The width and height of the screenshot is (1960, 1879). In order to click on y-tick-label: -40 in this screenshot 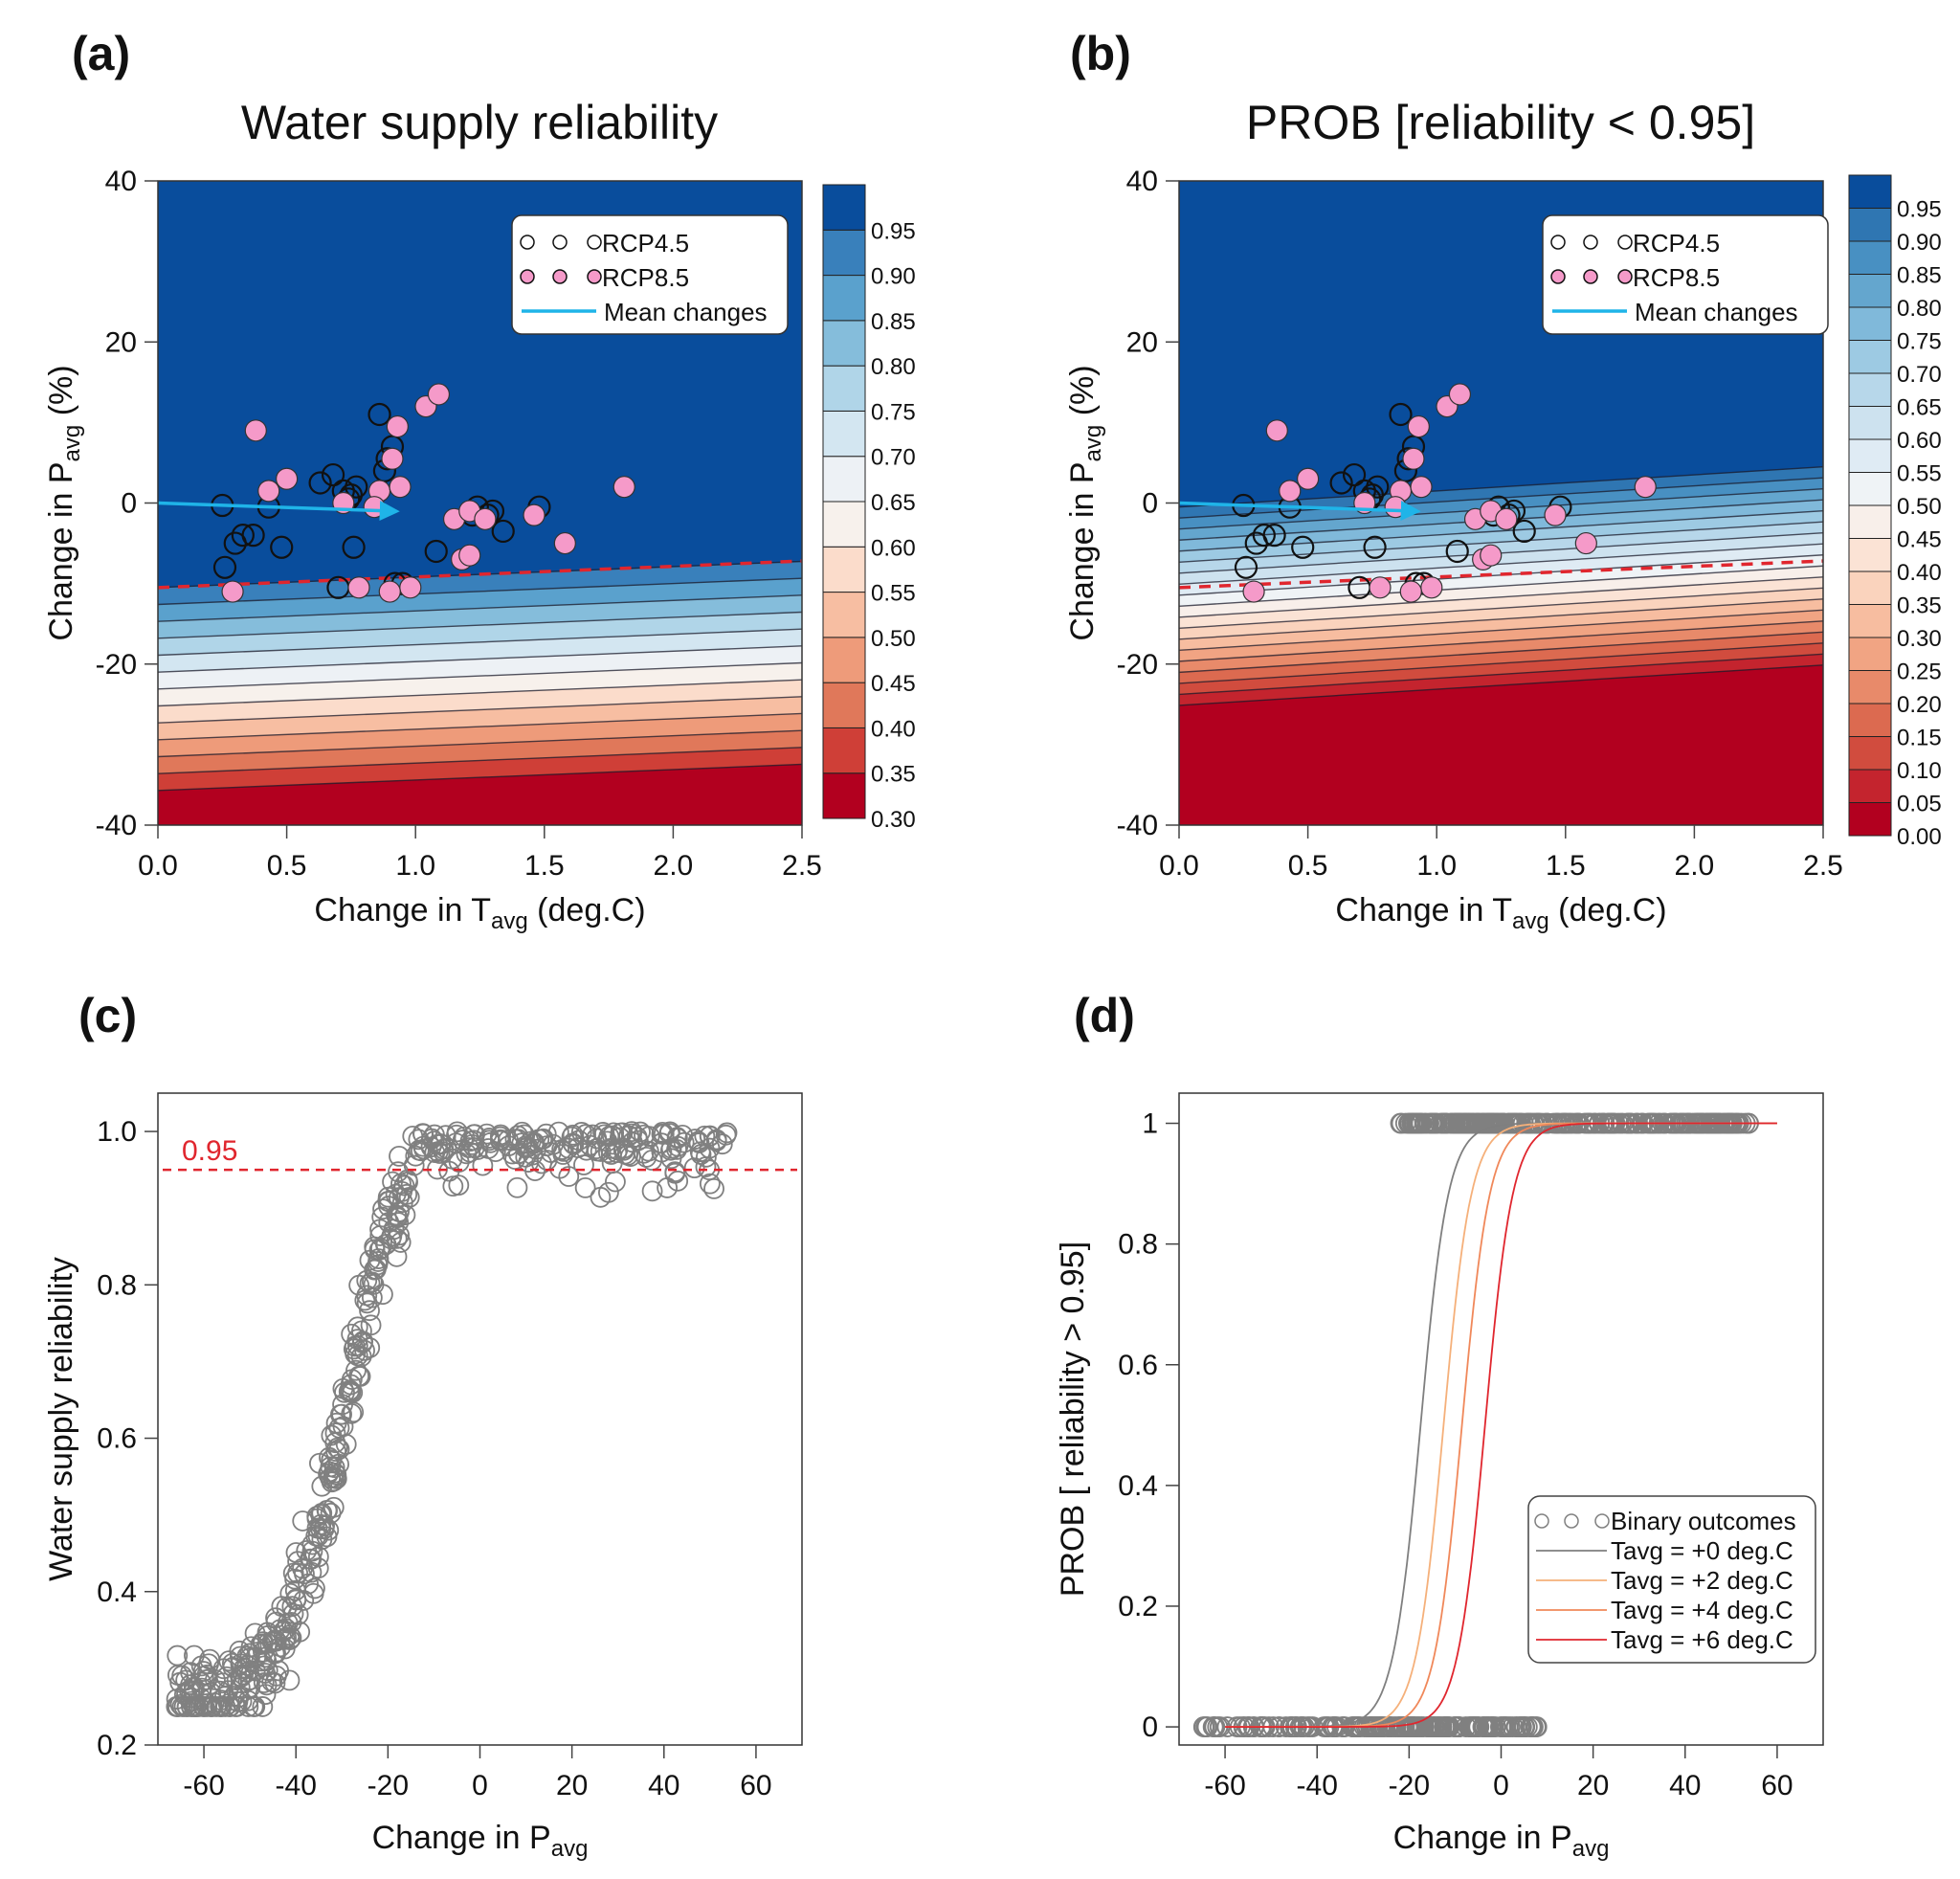, I will do `click(1137, 825)`.